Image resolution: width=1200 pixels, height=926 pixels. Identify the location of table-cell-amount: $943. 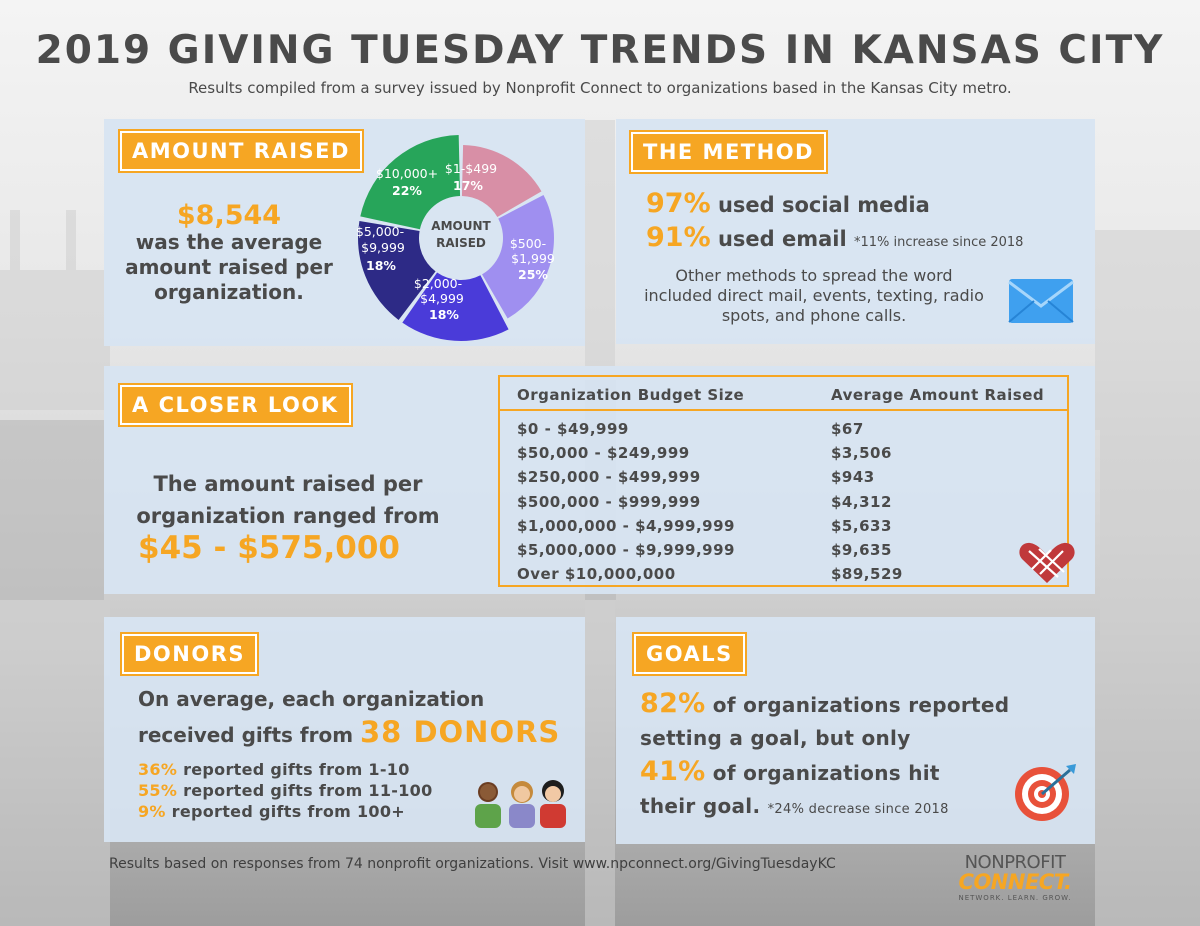
(853, 477).